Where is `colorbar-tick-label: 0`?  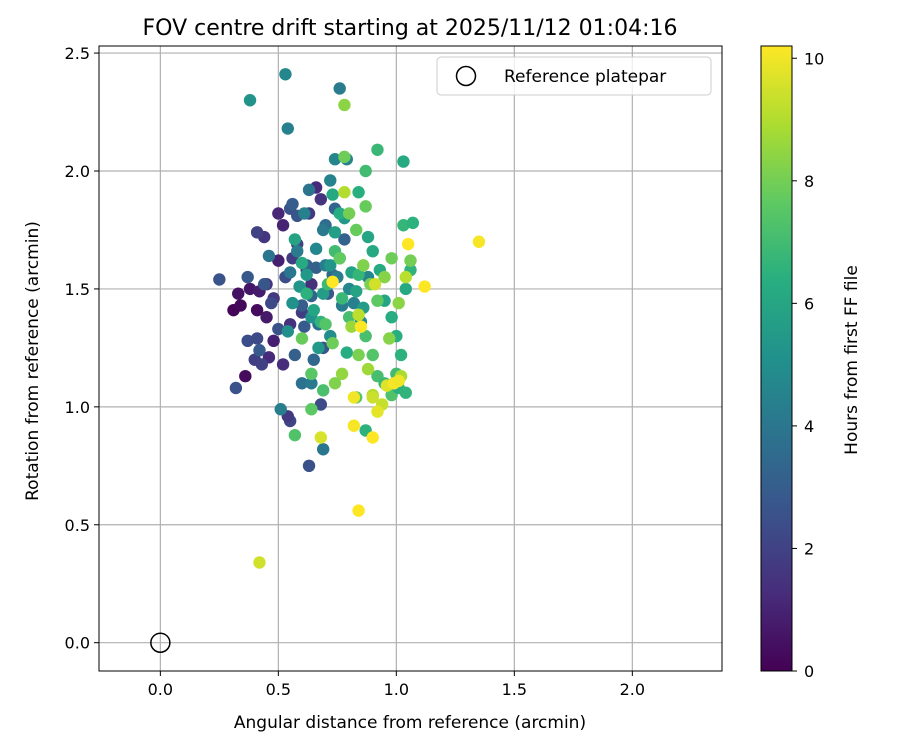
colorbar-tick-label: 0 is located at coordinates (809, 671).